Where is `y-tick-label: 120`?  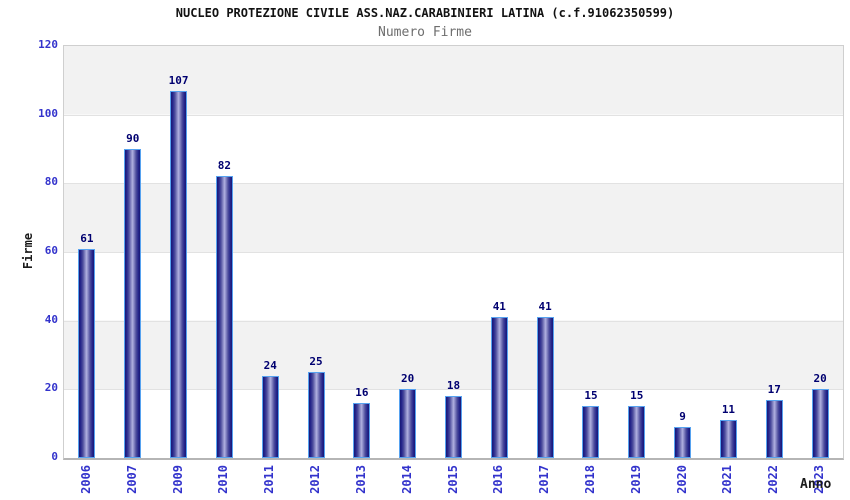 y-tick-label: 120 is located at coordinates (48, 44).